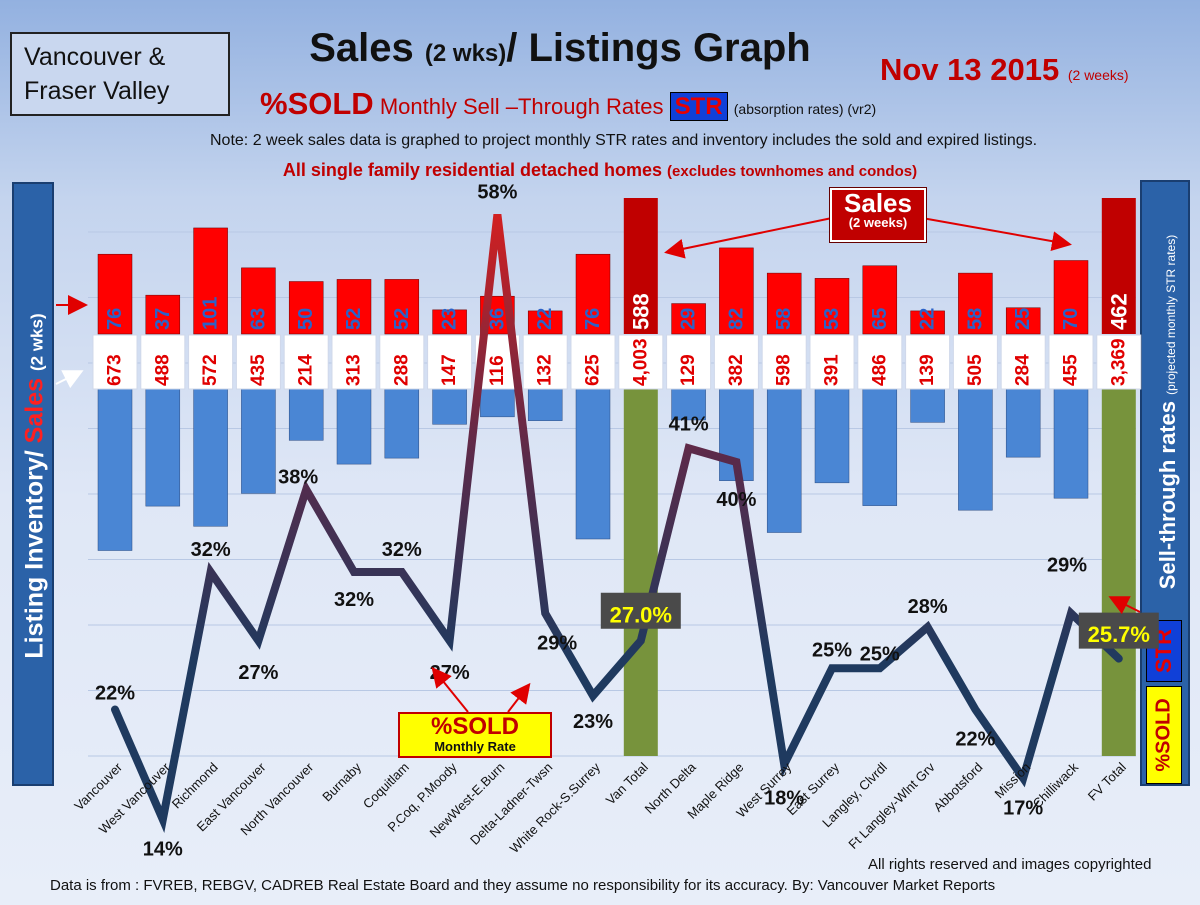 The width and height of the screenshot is (1200, 905). What do you see at coordinates (627, 783) in the screenshot?
I see `x-axis-label: Van Total` at bounding box center [627, 783].